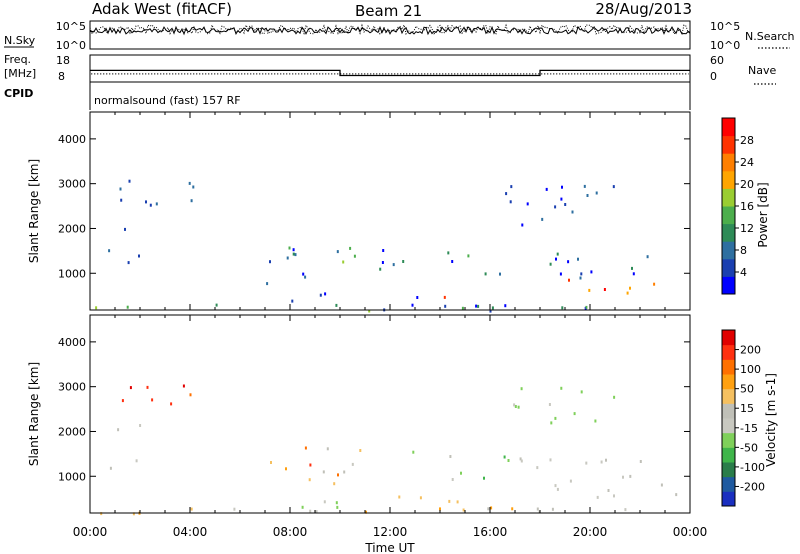  I want to click on freq-label-line1: Freq., so click(17, 59).